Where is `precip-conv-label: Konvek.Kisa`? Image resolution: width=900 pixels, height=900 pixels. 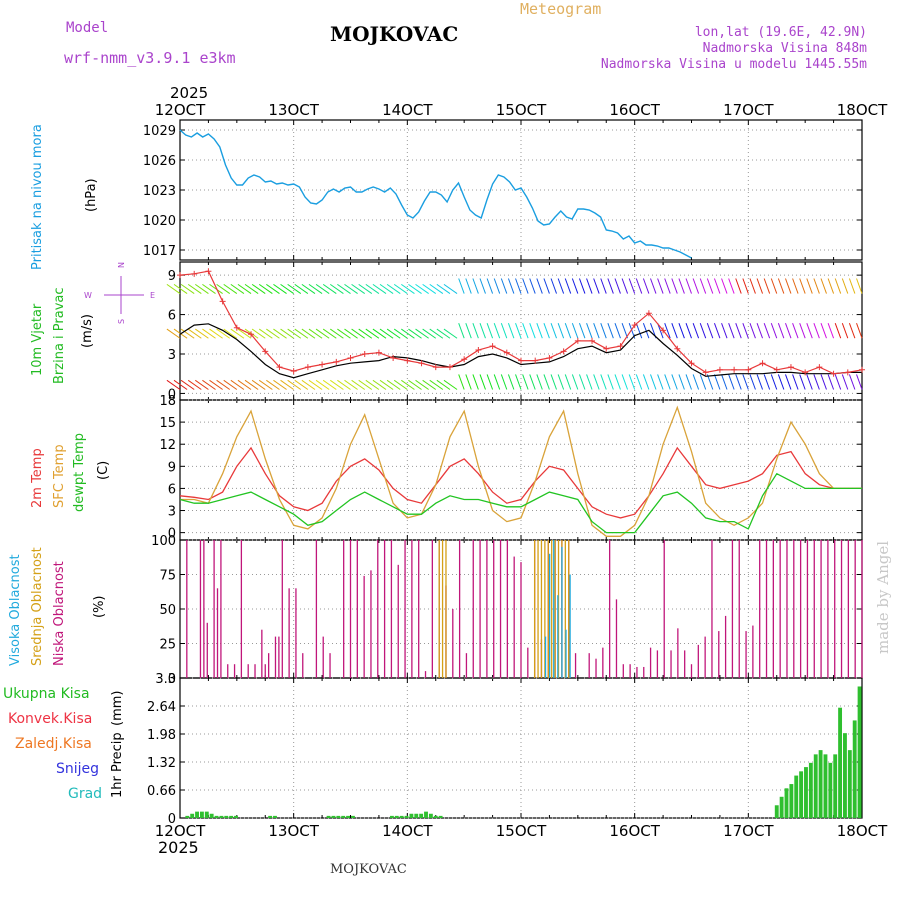 precip-conv-label: Konvek.Kisa is located at coordinates (50, 719).